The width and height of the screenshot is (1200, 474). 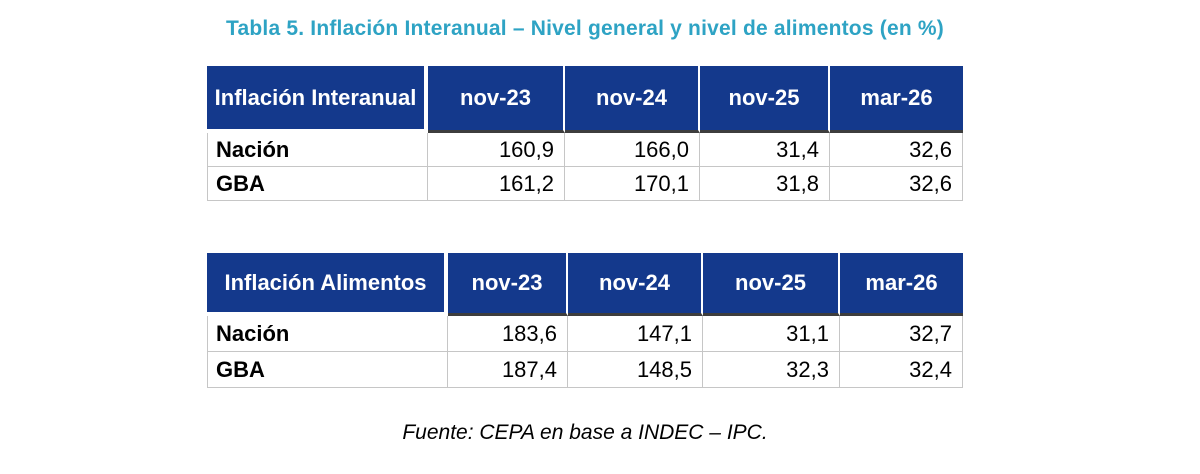 What do you see at coordinates (901, 334) in the screenshot?
I see `table-cell: 32,7` at bounding box center [901, 334].